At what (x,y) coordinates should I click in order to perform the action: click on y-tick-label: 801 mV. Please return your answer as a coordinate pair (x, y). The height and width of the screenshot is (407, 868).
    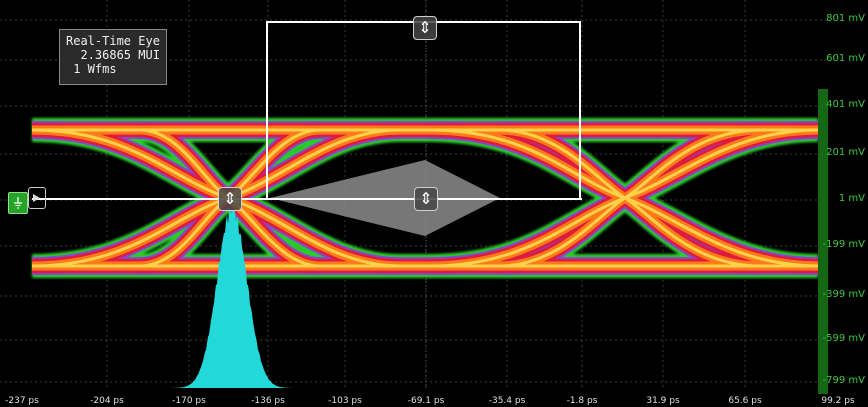
    Looking at the image, I should click on (845, 18).